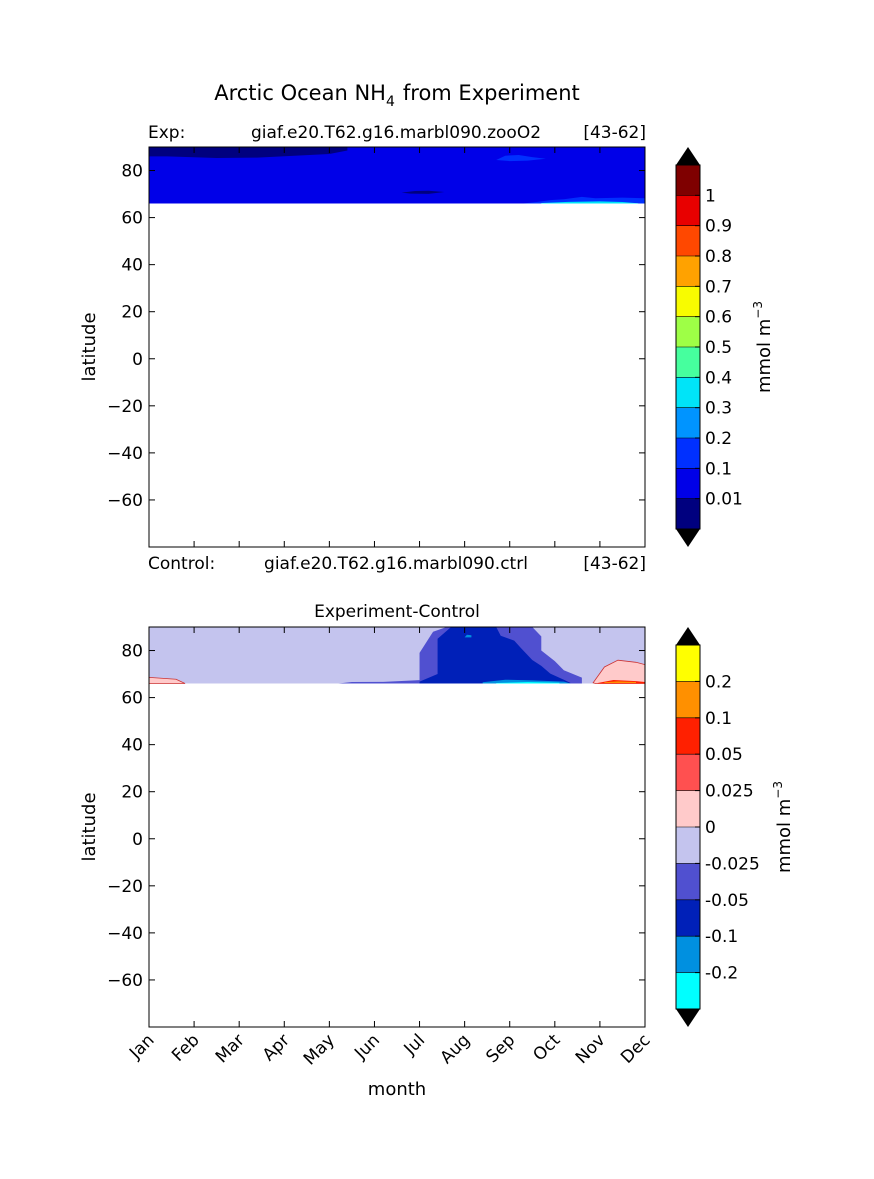  I want to click on x-tick-label: Nov, so click(591, 1049).